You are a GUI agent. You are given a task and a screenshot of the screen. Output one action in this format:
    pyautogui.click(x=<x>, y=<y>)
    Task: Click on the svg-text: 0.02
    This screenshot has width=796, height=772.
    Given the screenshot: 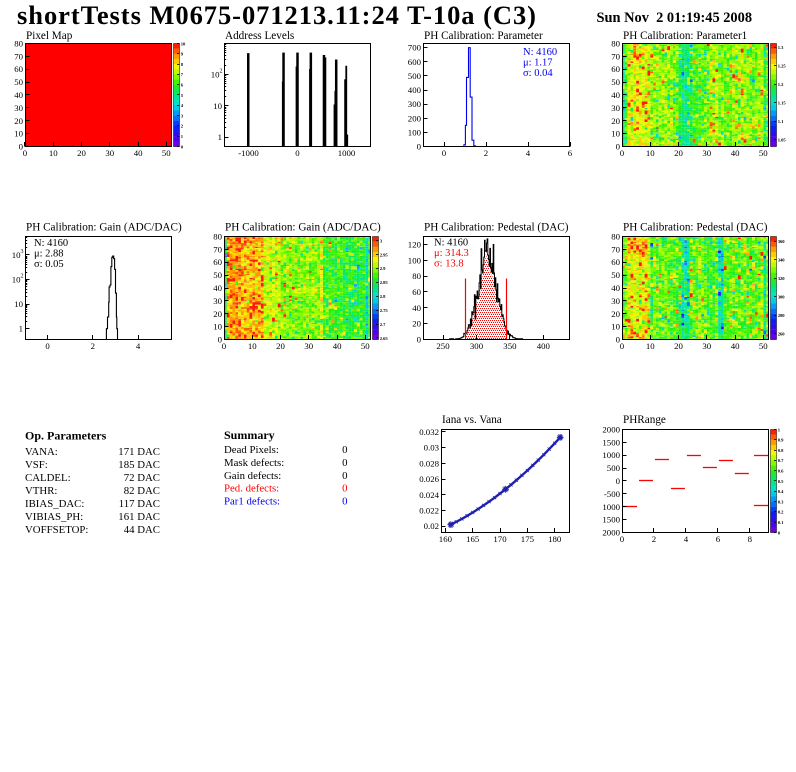 What is the action you would take?
    pyautogui.click(x=431, y=526)
    